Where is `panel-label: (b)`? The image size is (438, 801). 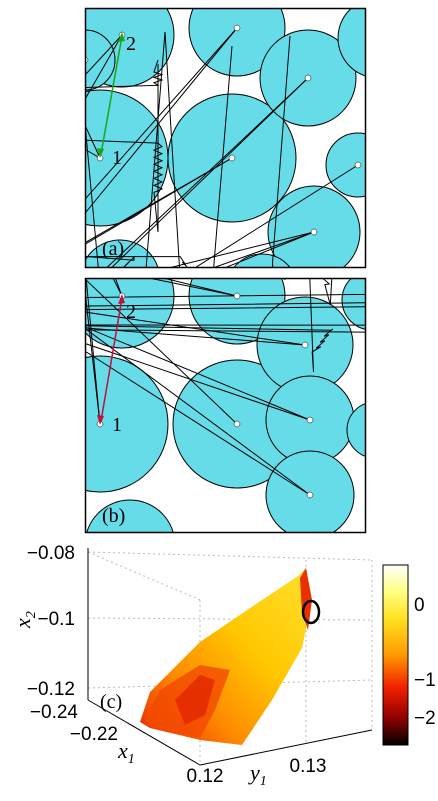
panel-label: (b) is located at coordinates (113, 516).